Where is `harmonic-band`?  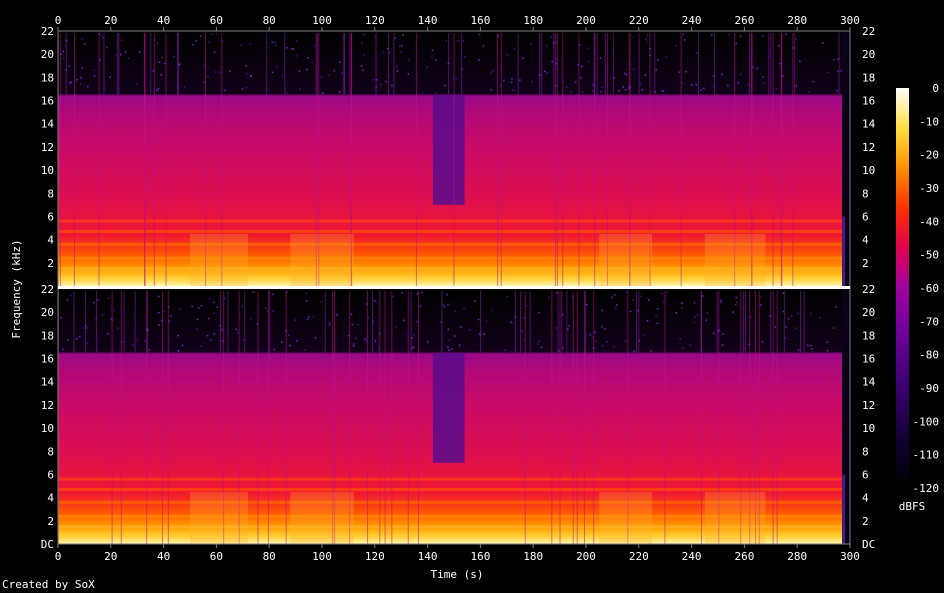
harmonic-band is located at coordinates (450, 479).